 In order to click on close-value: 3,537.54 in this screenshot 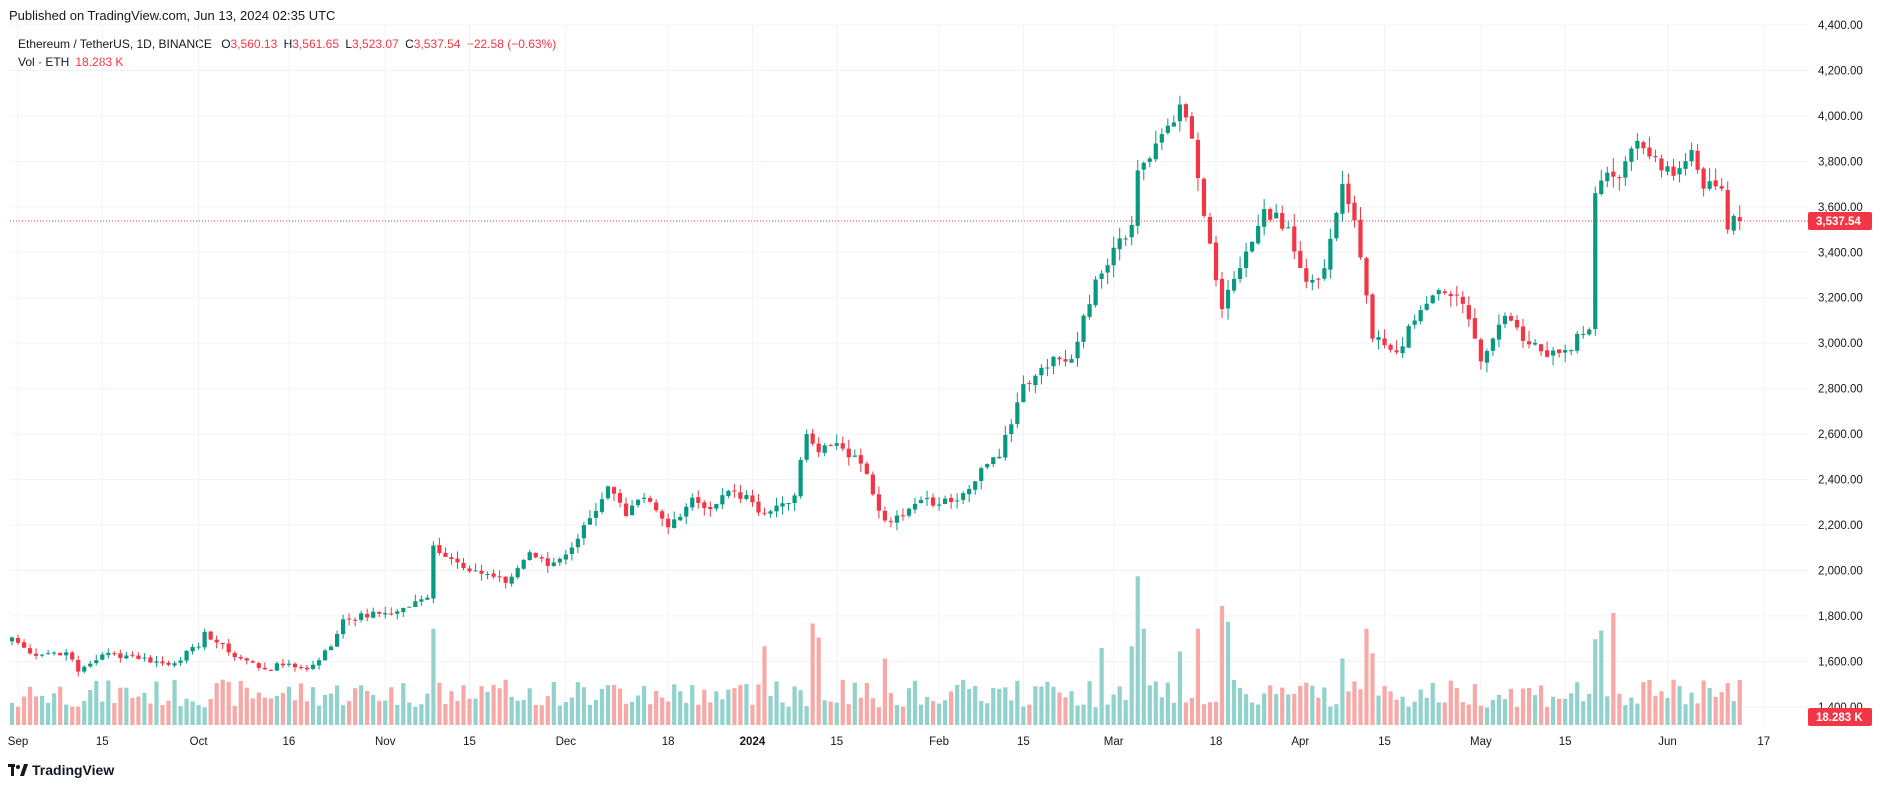, I will do `click(437, 44)`.